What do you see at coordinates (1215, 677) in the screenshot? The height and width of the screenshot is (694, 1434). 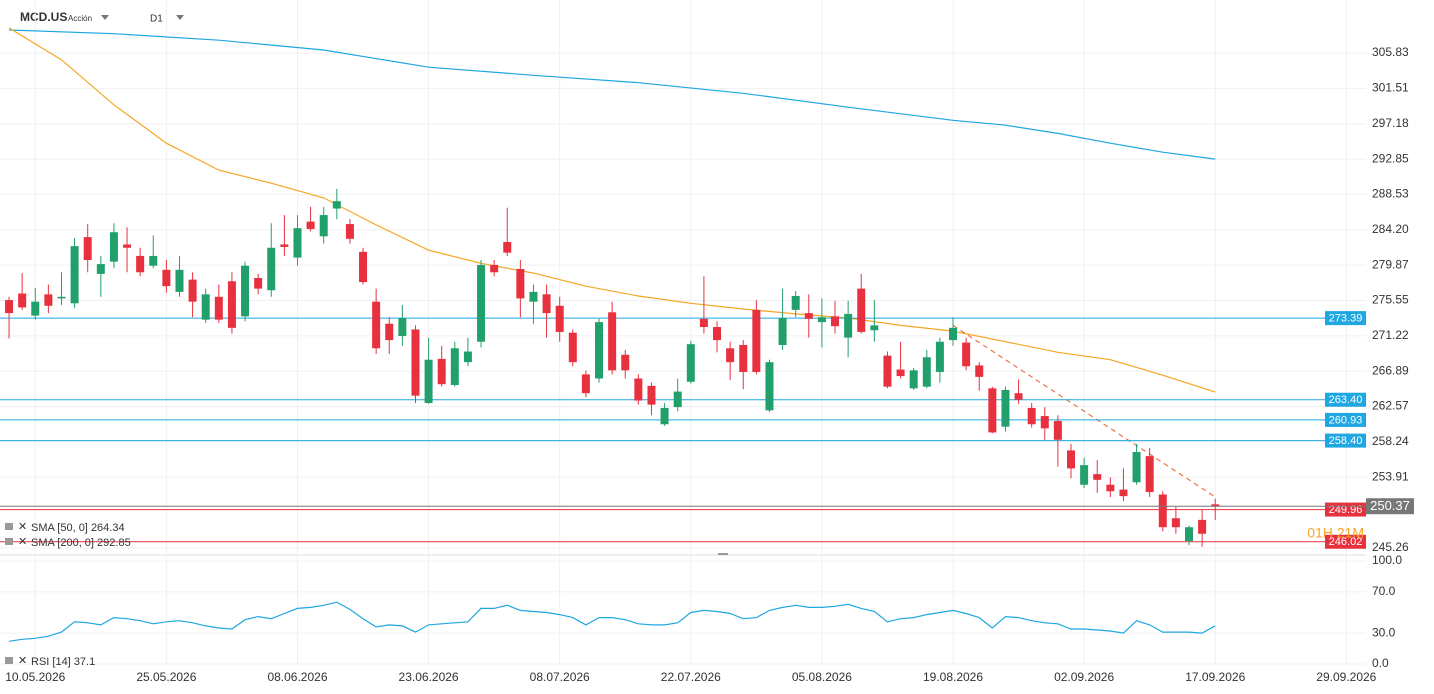 I see `x-tick-label: 17.09.2026` at bounding box center [1215, 677].